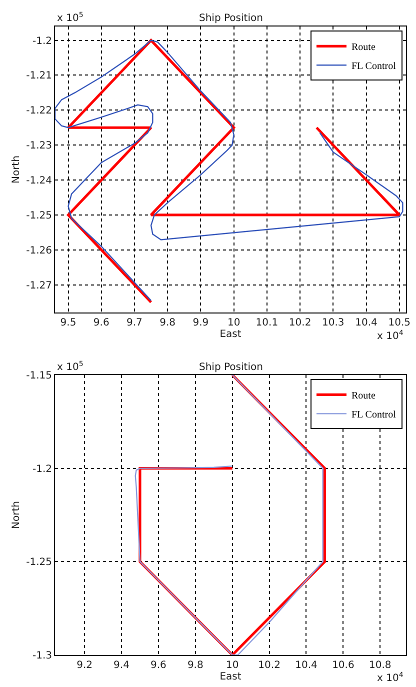  I want to click on x-tick-label: 9.2, so click(84, 665).